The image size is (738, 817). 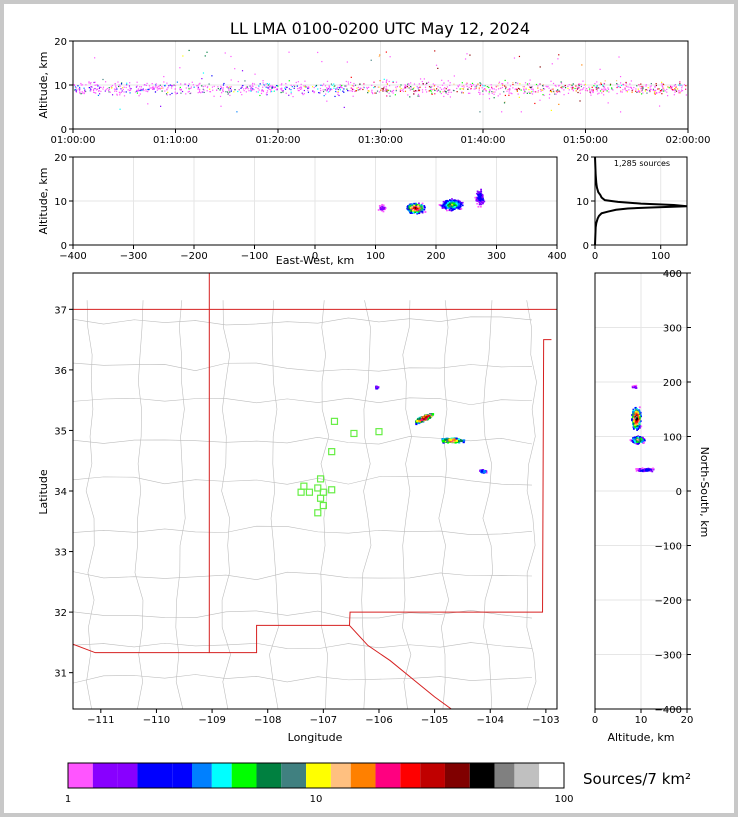 What do you see at coordinates (431, 201) in the screenshot?
I see `ew-sources` at bounding box center [431, 201].